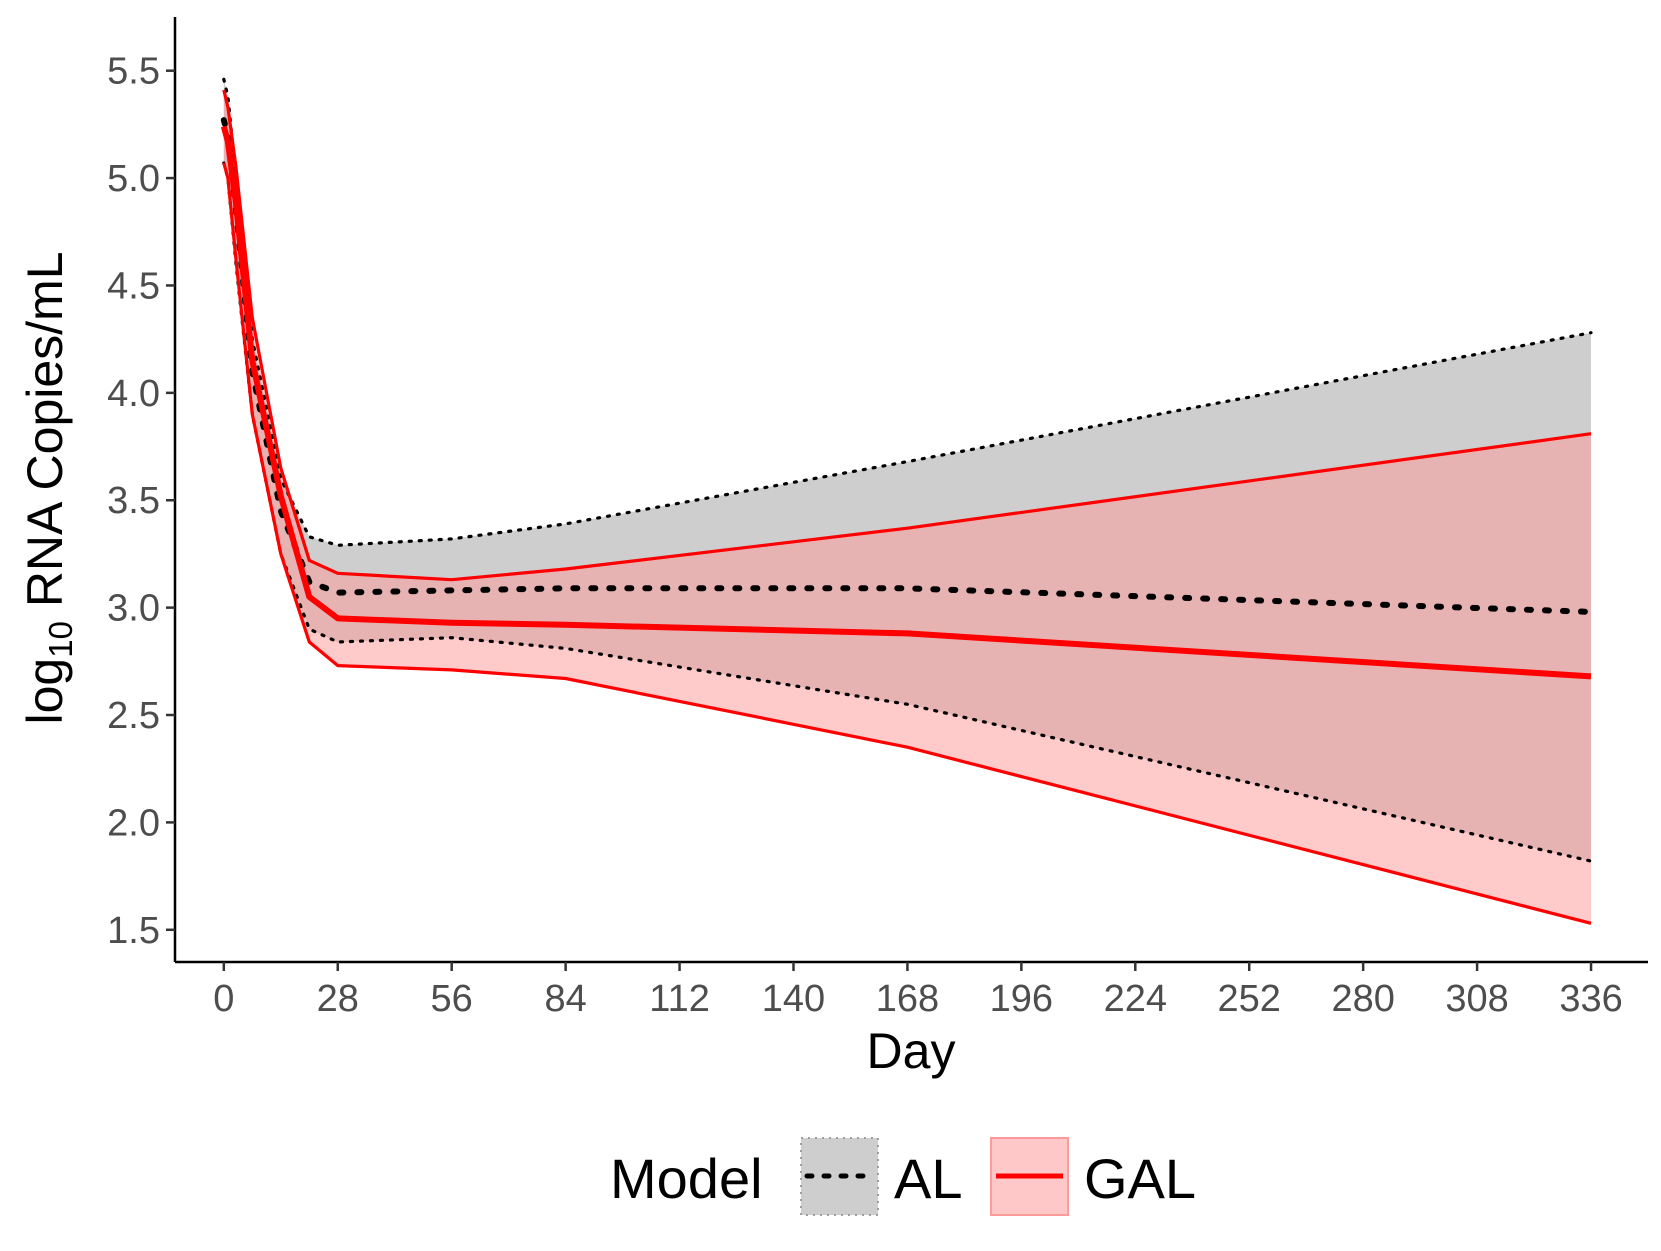  Describe the element at coordinates (45, 691) in the screenshot. I see `y-axis-title-prefix: log` at that location.